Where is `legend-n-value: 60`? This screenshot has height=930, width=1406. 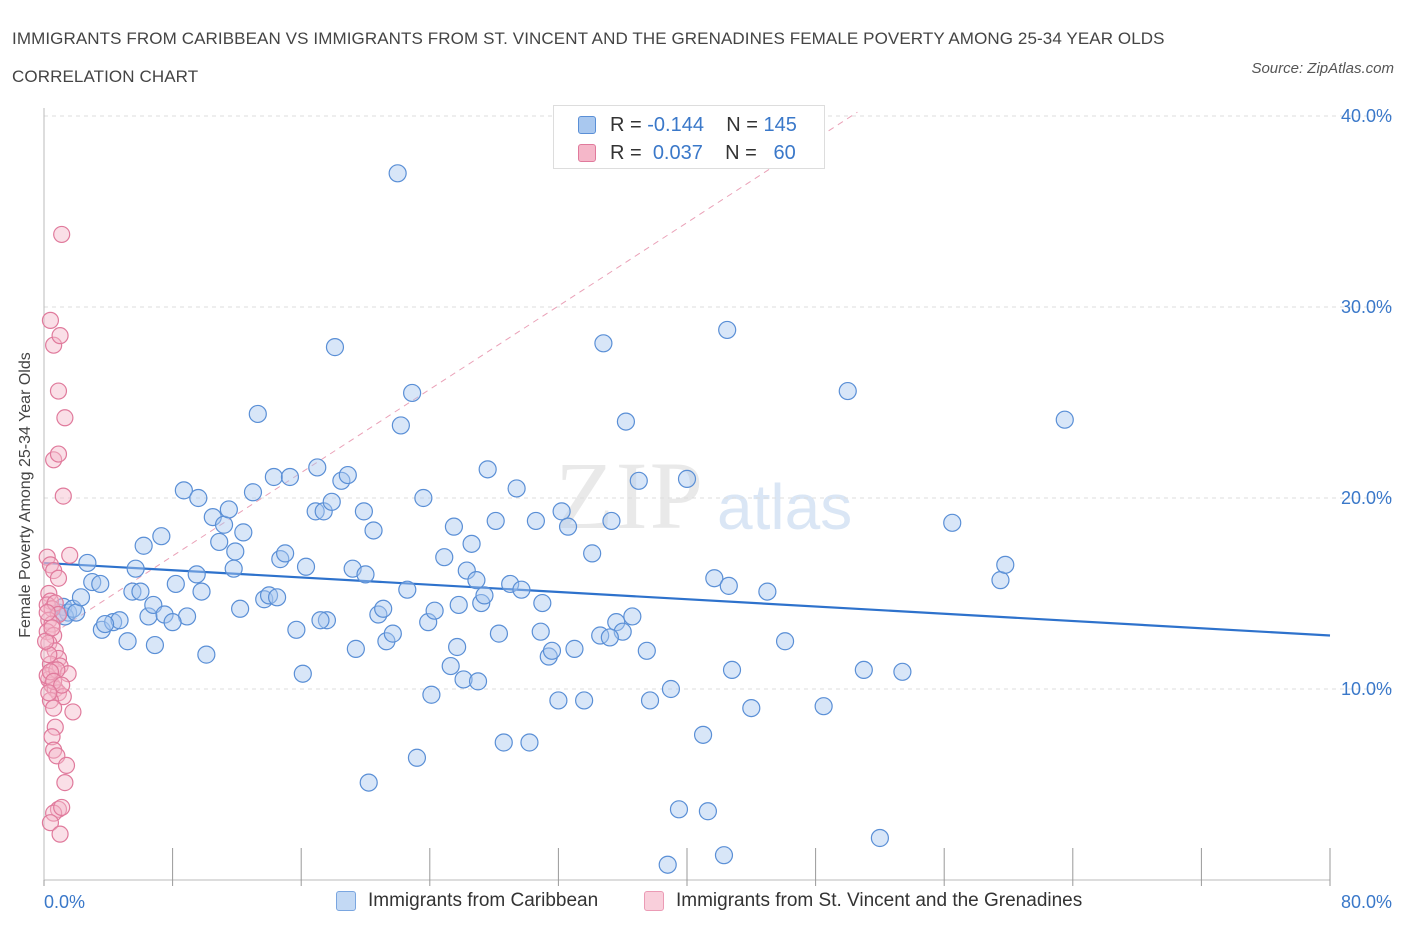 legend-n-value: 60 is located at coordinates (784, 152).